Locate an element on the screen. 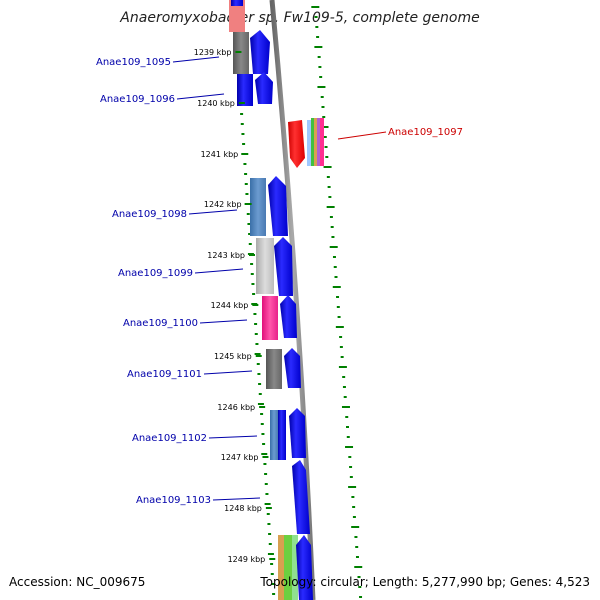  gene-label: Anae109_1101 is located at coordinates (164, 374).